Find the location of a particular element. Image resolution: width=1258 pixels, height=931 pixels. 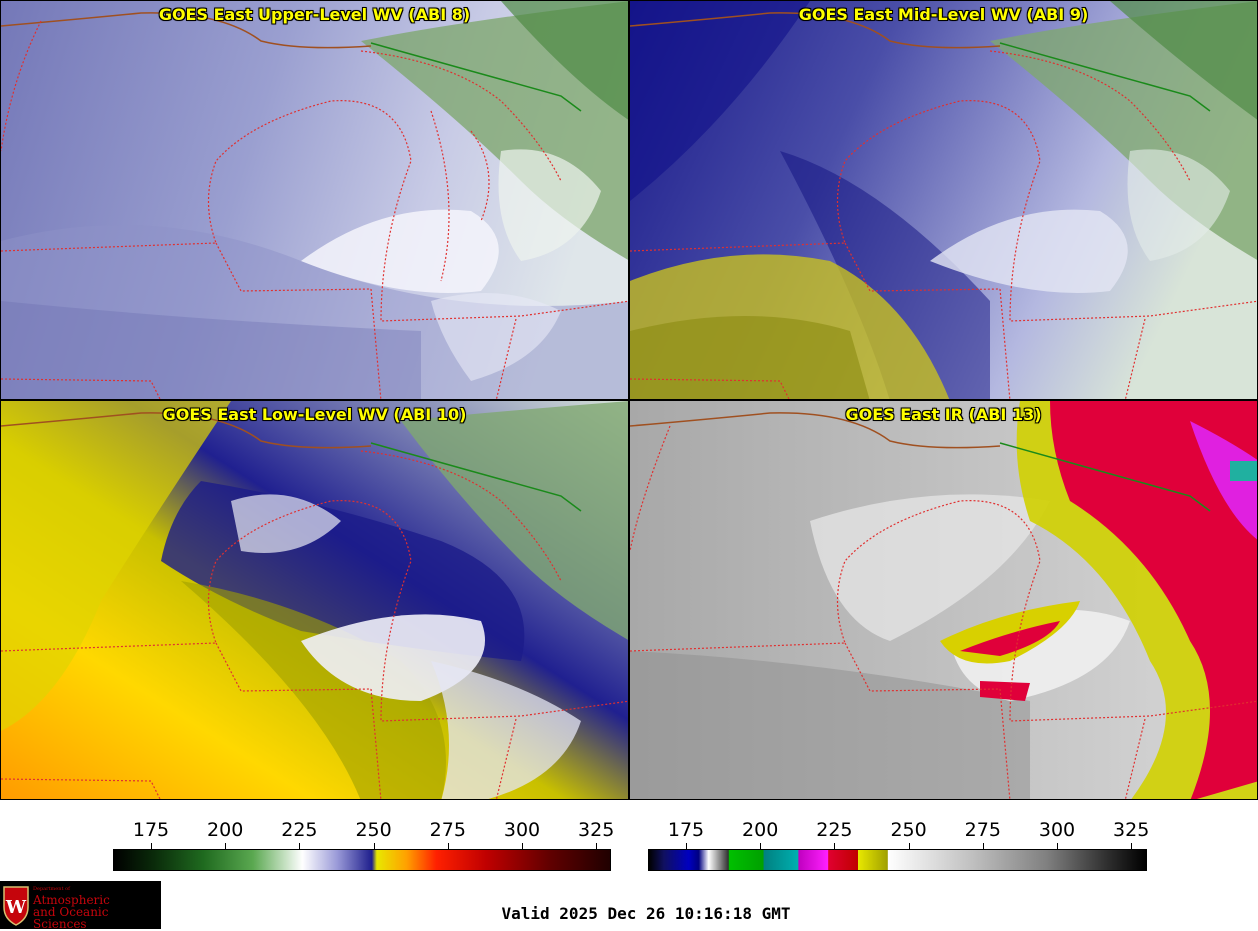

logo-line1: Atmospheric is located at coordinates (71, 900).